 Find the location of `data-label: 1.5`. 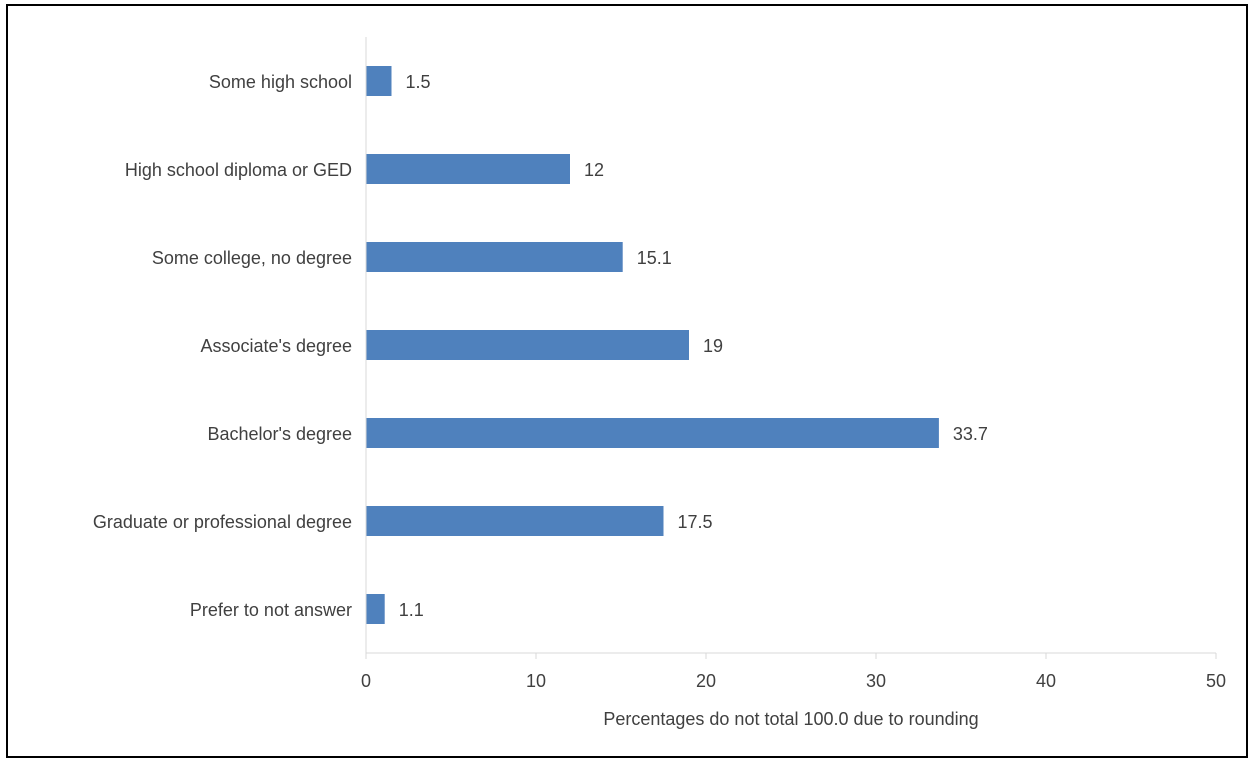

data-label: 1.5 is located at coordinates (418, 82).